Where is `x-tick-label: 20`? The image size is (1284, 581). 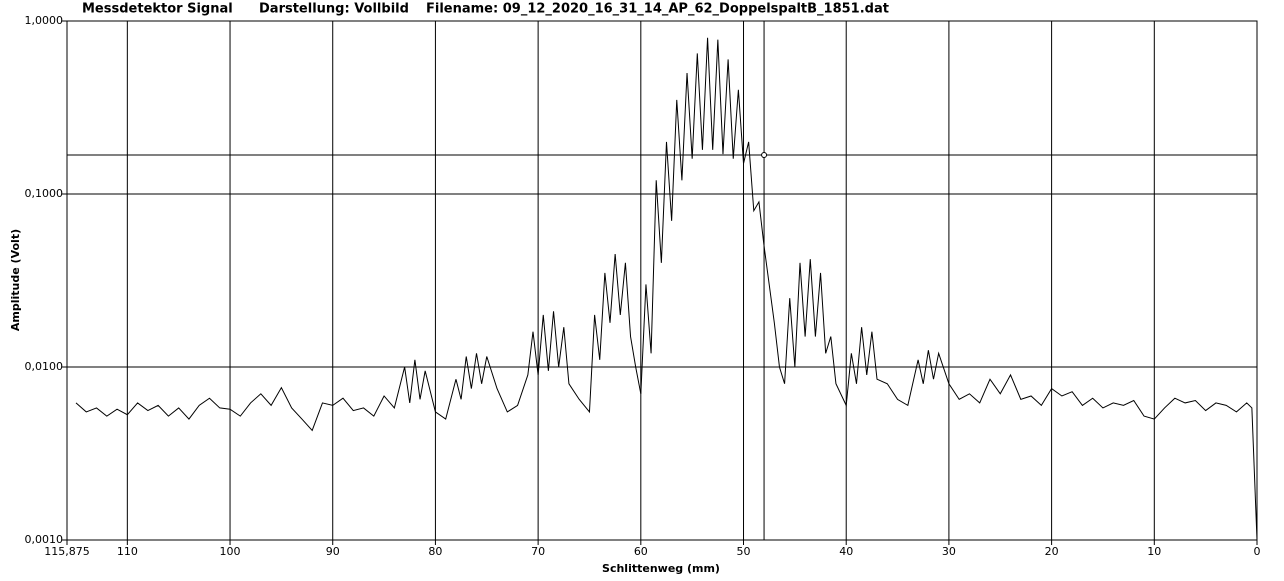
x-tick-label: 20 is located at coordinates (1052, 551).